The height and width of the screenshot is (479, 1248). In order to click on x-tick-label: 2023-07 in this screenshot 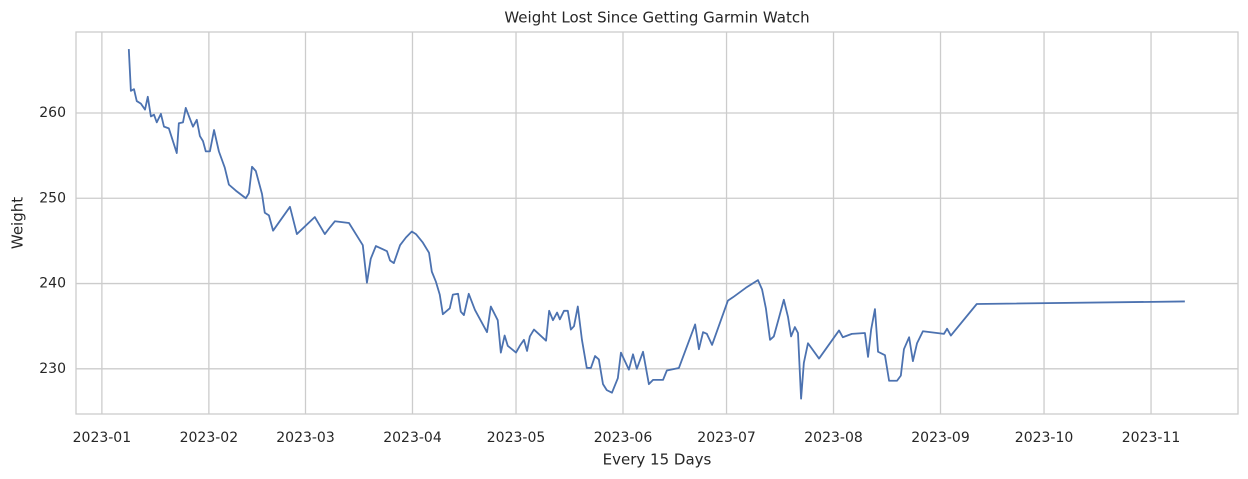, I will do `click(726, 438)`.